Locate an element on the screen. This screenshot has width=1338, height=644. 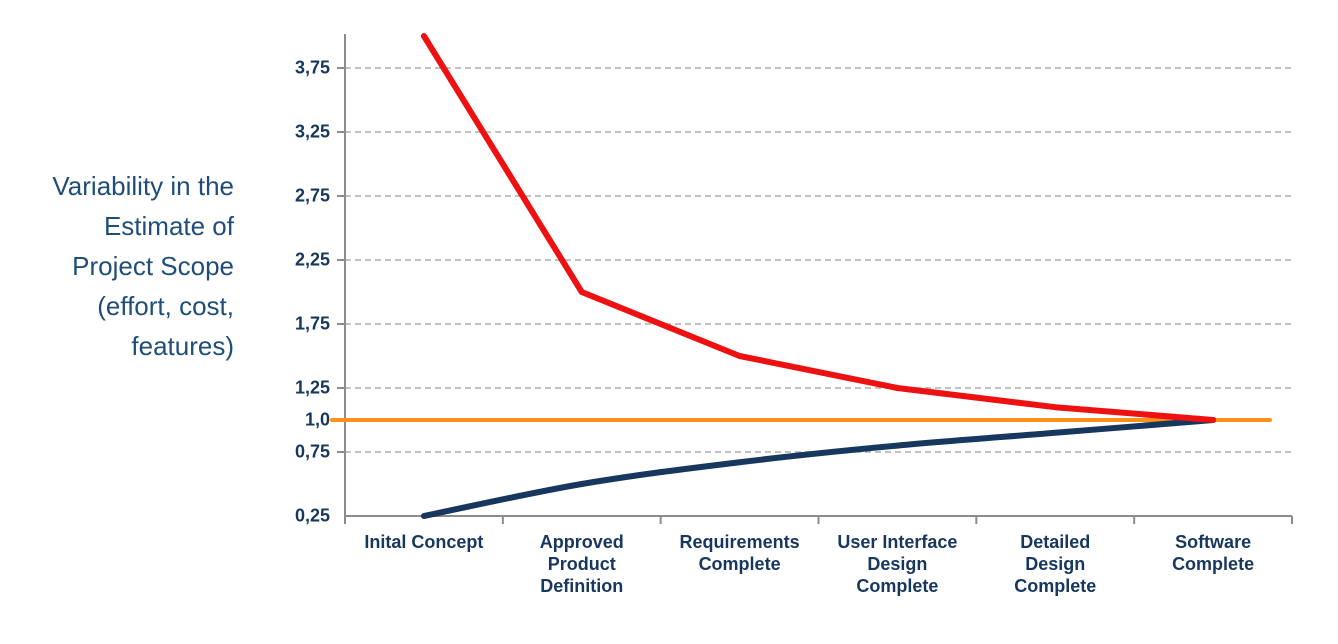
y-axis-tick-label: 1,0 is located at coordinates (317, 419).